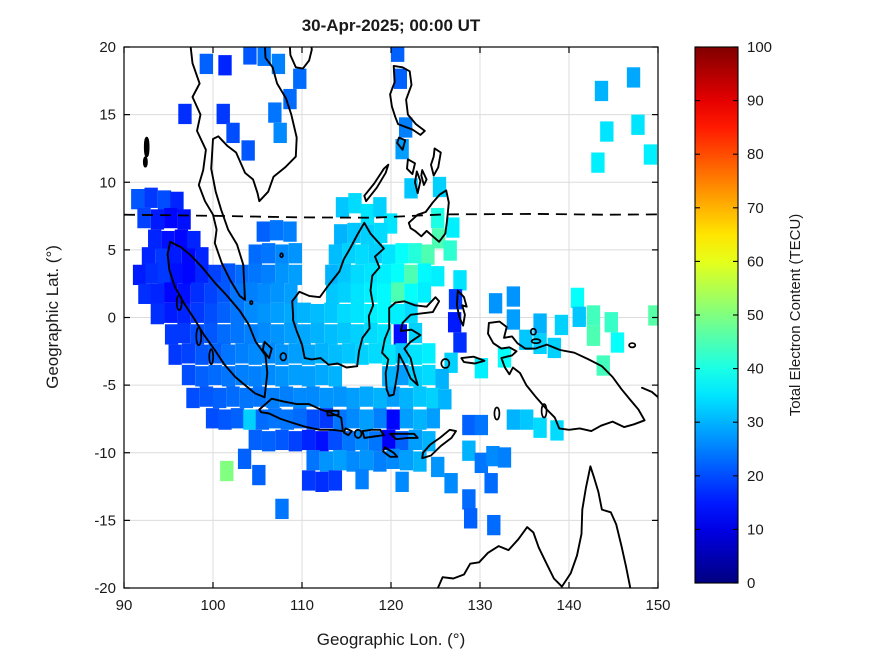 The image size is (875, 656). What do you see at coordinates (755, 476) in the screenshot?
I see `colorbar-tick-label: 20` at bounding box center [755, 476].